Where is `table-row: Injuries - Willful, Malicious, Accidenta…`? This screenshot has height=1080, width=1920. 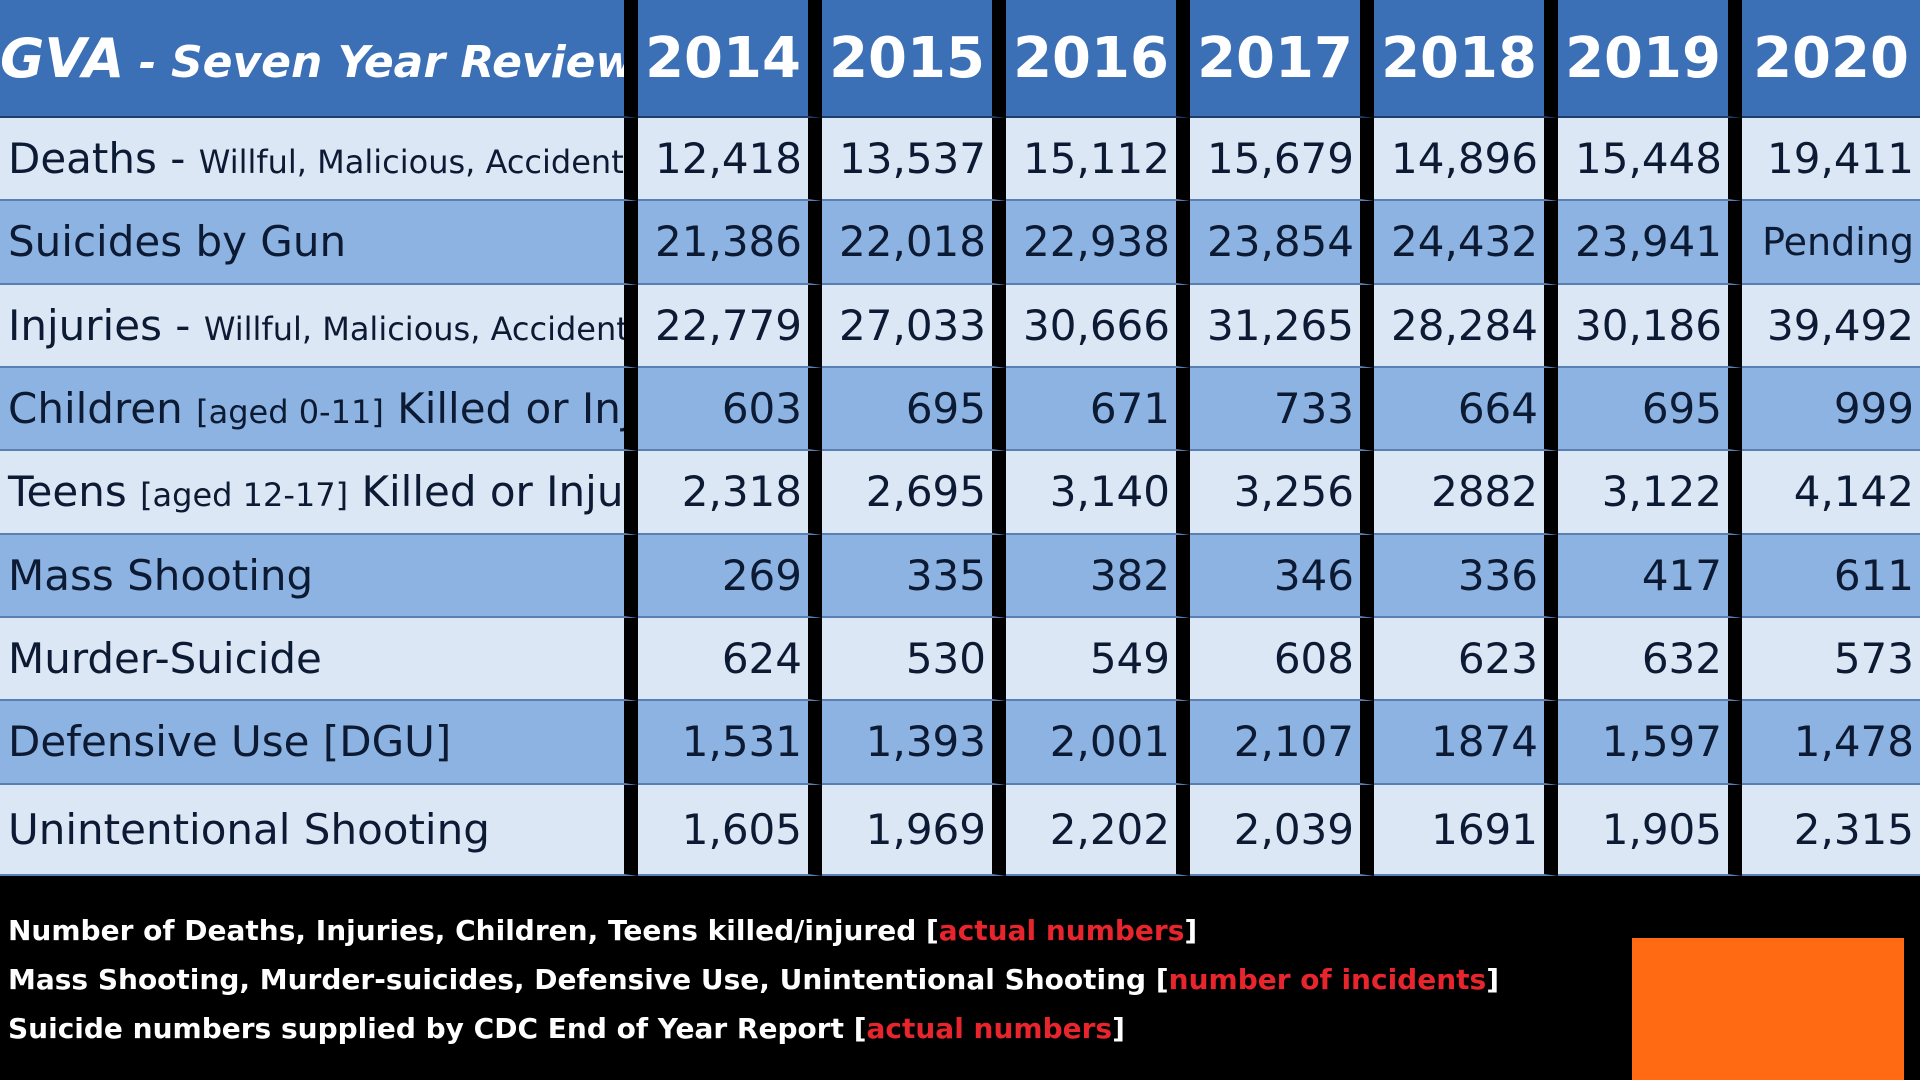
table-row: Injuries - Willful, Malicious, Accidenta… is located at coordinates (960, 326).